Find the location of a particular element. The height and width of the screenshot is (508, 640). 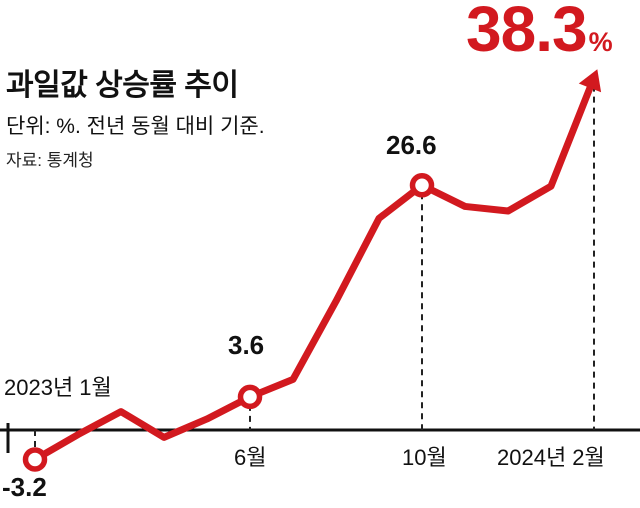

highlight-unit: % is located at coordinates (600, 42).